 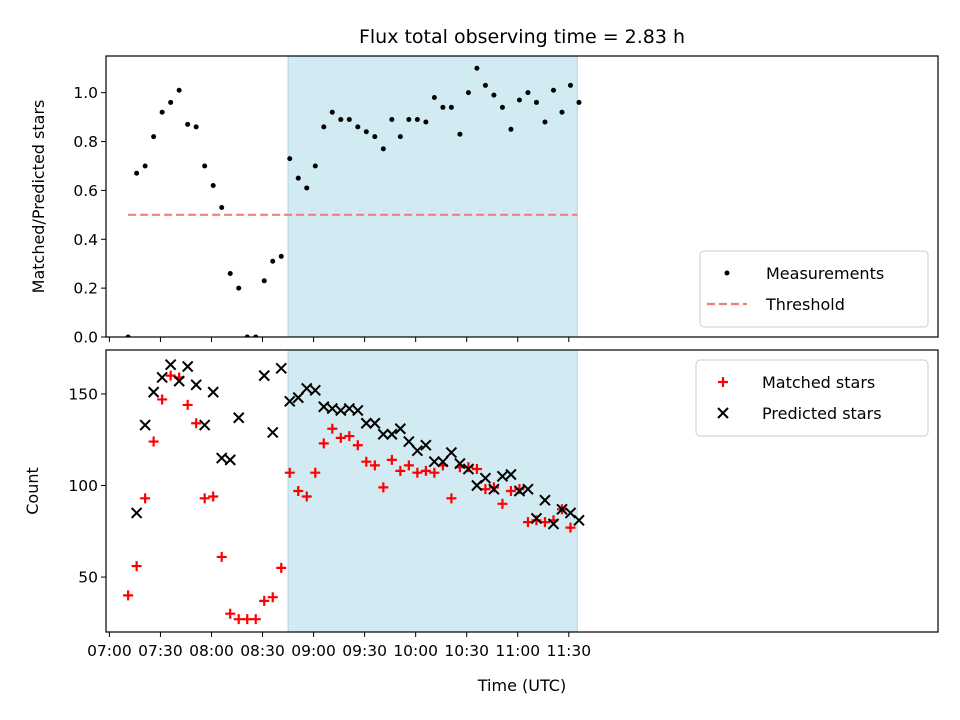 What do you see at coordinates (38, 197) in the screenshot?
I see `y-axis-label: Matched/Predicted stars` at bounding box center [38, 197].